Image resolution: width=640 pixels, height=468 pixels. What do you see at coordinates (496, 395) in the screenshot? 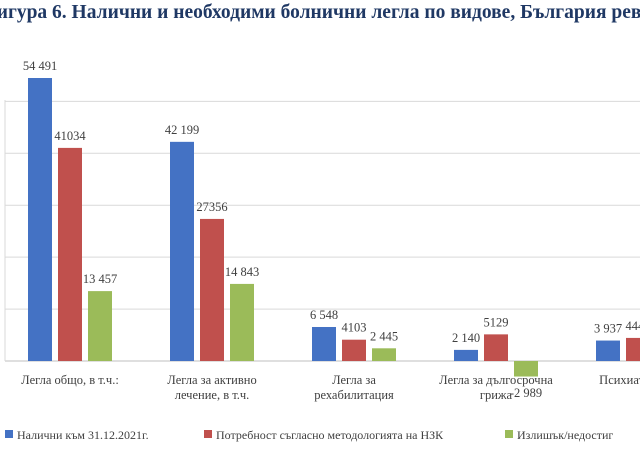
I see `category-label: грижа` at bounding box center [496, 395].